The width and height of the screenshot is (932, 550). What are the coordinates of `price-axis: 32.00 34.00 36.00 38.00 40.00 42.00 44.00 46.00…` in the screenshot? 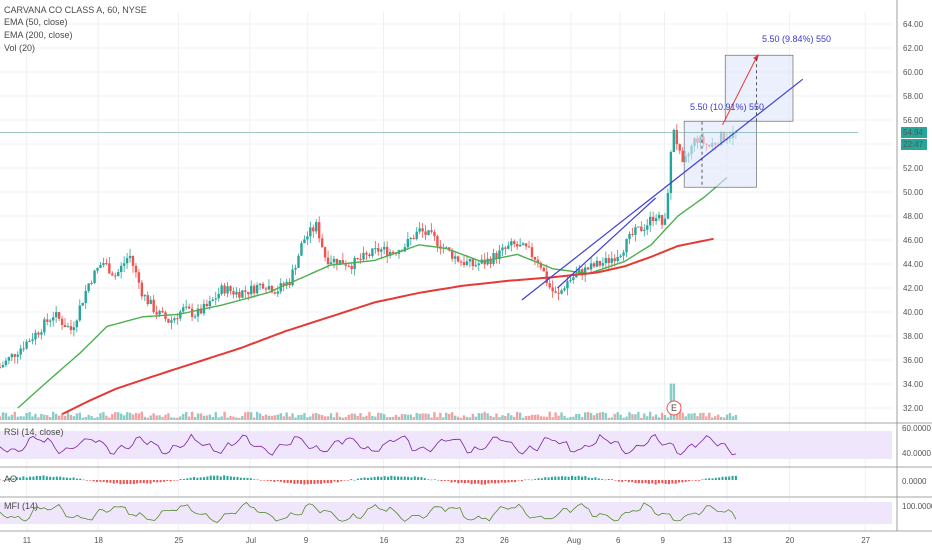 It's located at (913, 216).